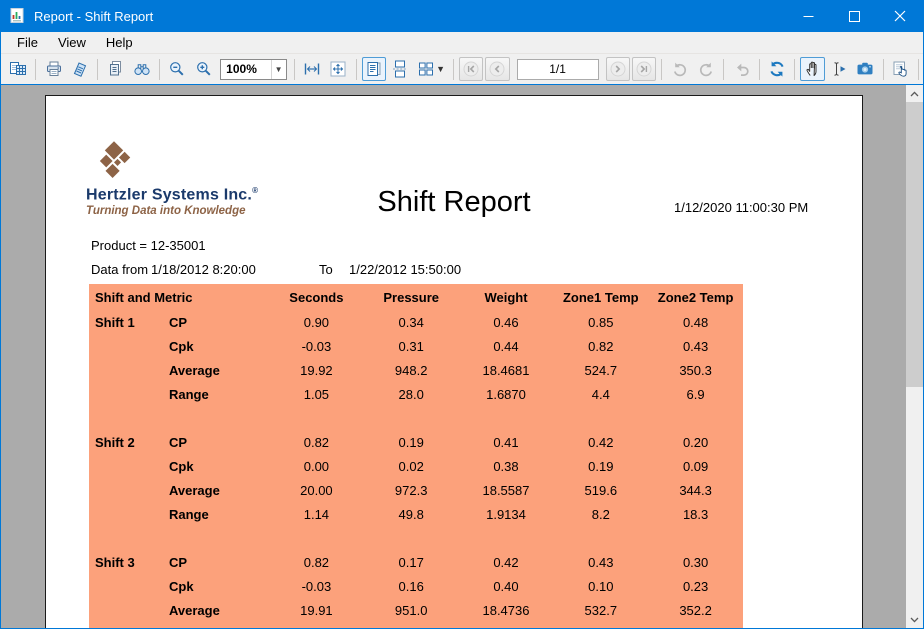 The width and height of the screenshot is (924, 629). Describe the element at coordinates (71, 42) in the screenshot. I see `menu-item-view: View` at that location.